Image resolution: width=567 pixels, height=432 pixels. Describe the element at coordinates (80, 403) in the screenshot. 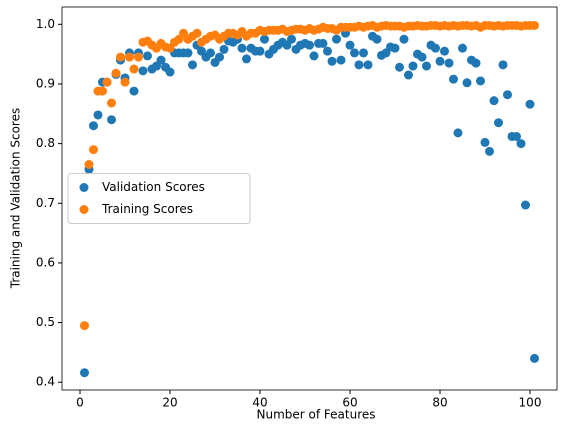

I see `x-tick-label: 0` at that location.